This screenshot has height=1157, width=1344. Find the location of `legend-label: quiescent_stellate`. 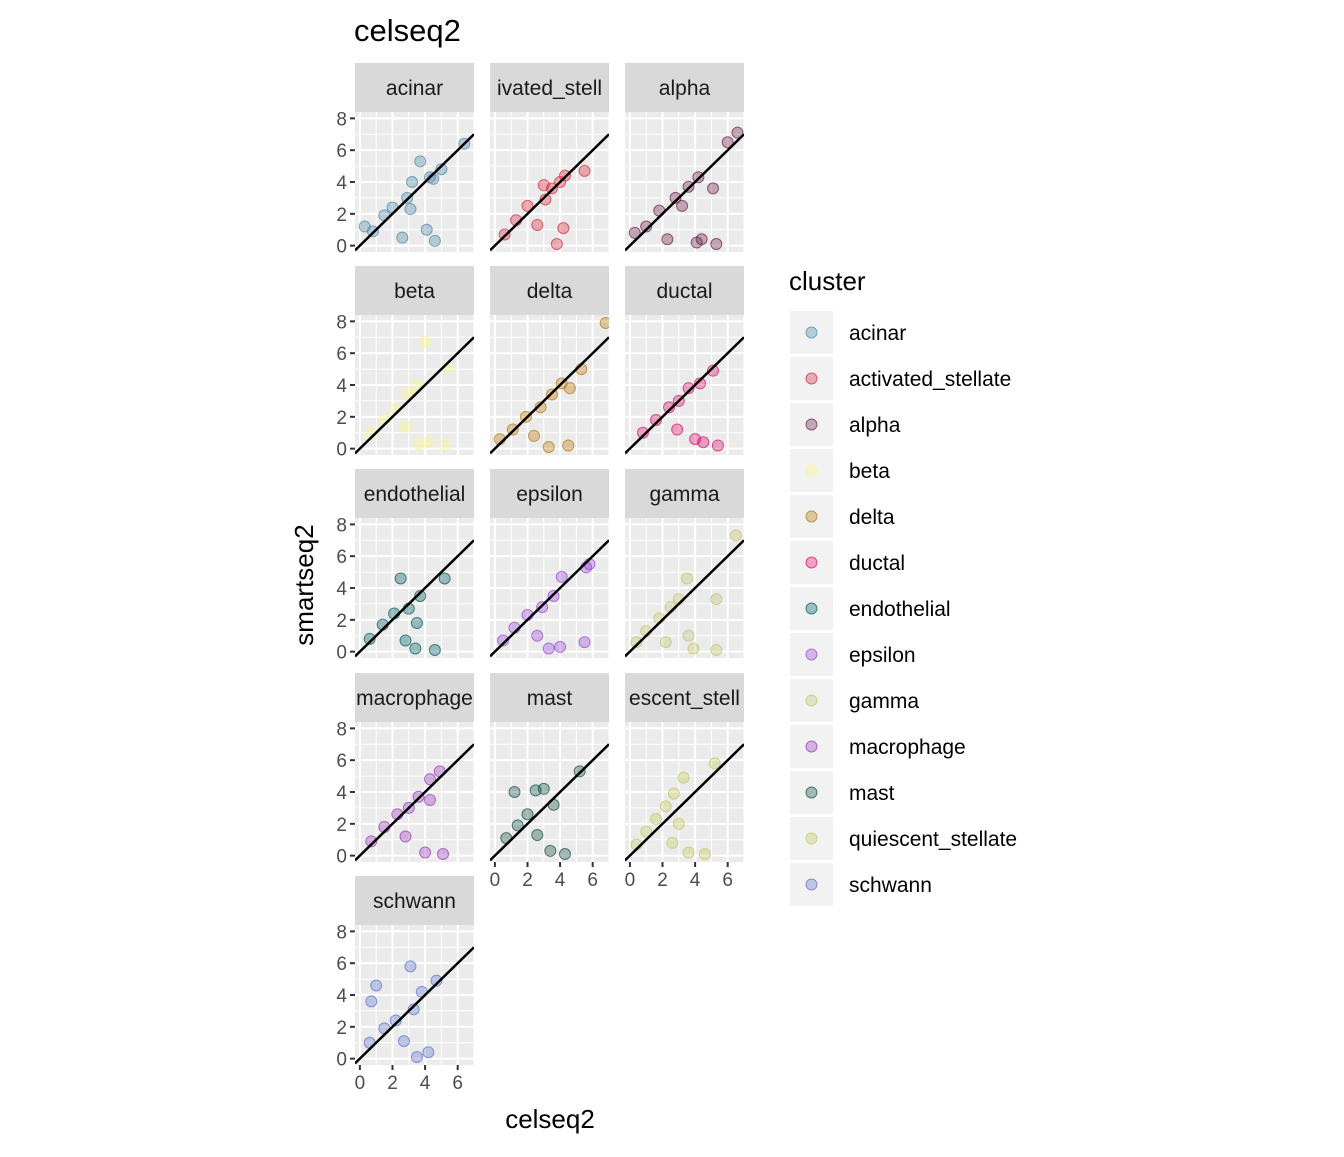

legend-label: quiescent_stellate is located at coordinates (933, 839).